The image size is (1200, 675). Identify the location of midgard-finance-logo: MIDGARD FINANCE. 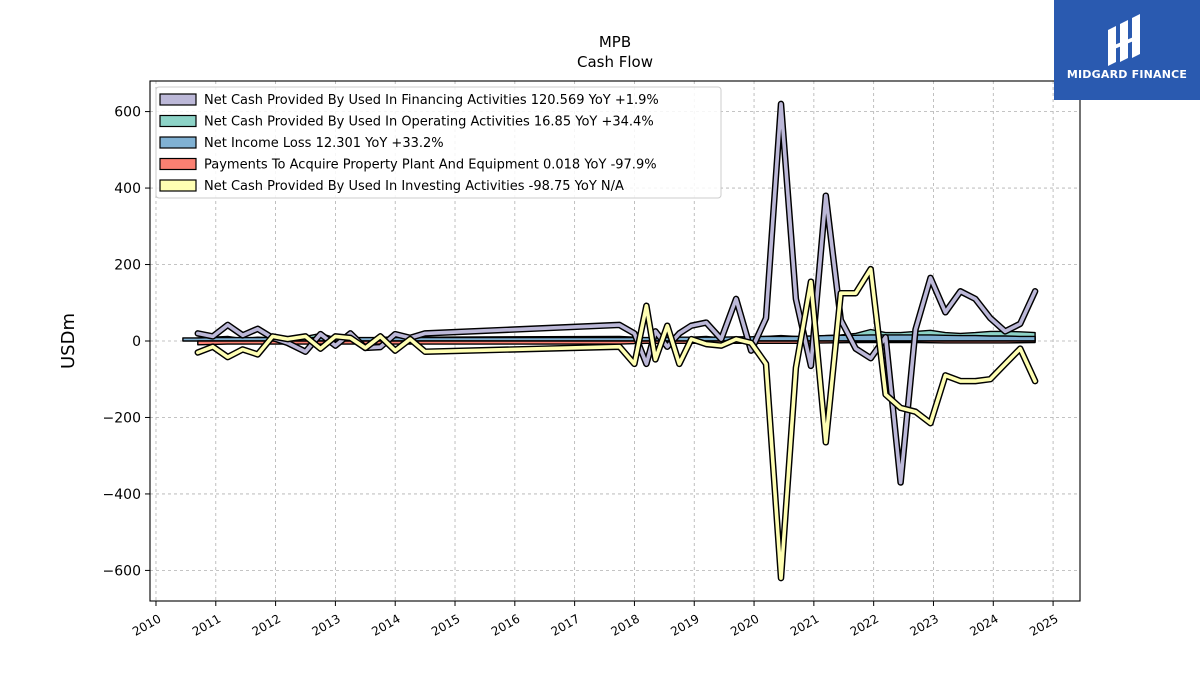
(1127, 50).